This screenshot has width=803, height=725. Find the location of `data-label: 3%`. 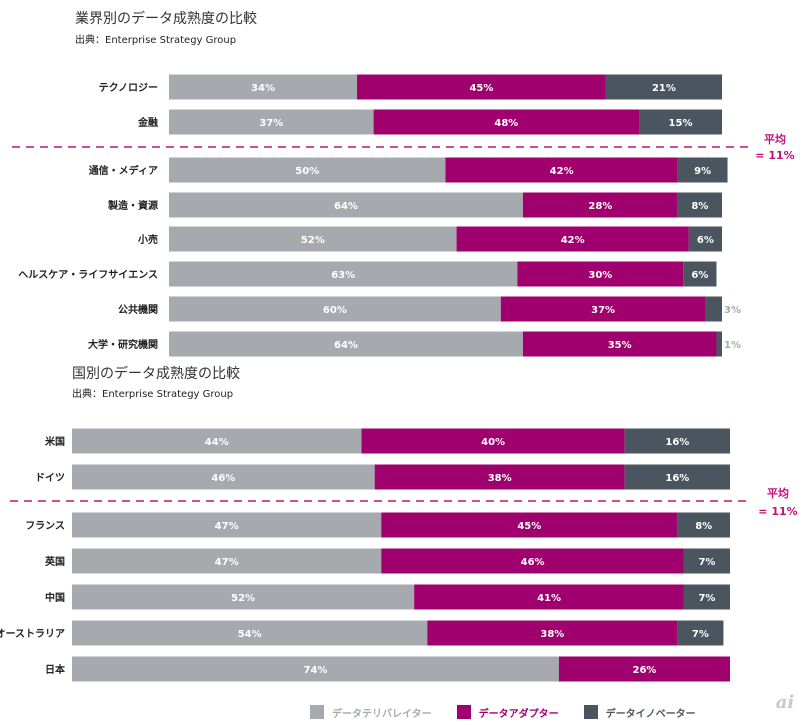

data-label: 3% is located at coordinates (732, 310).